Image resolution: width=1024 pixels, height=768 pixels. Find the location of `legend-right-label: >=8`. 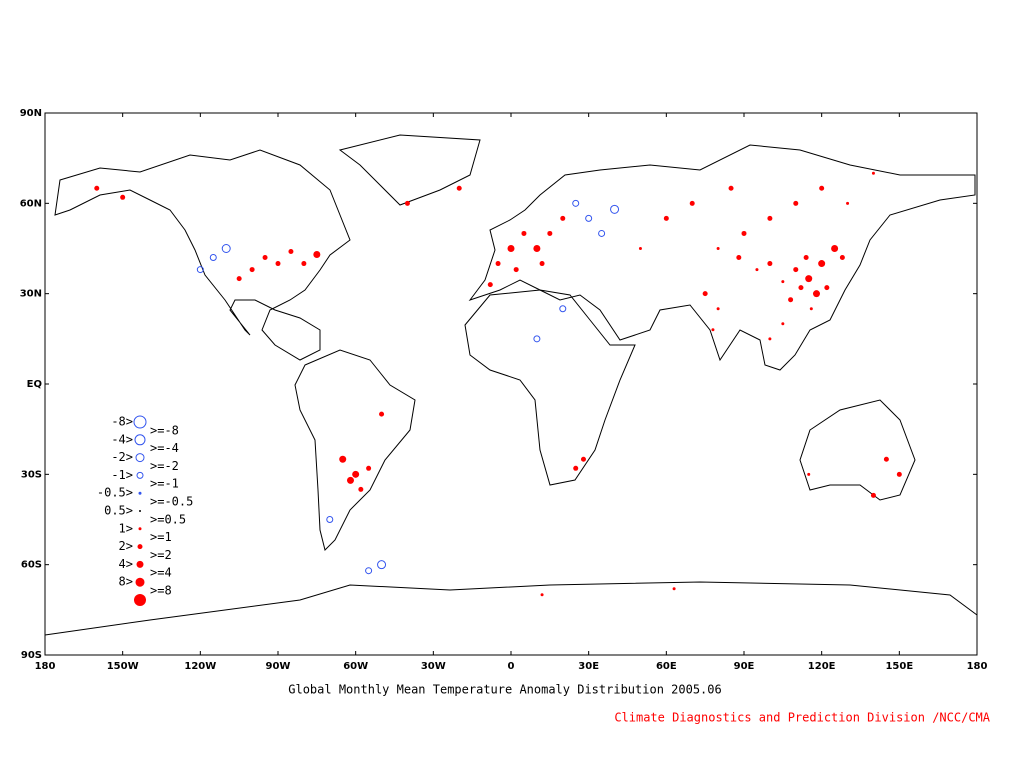

legend-right-label: >=8 is located at coordinates (161, 591).